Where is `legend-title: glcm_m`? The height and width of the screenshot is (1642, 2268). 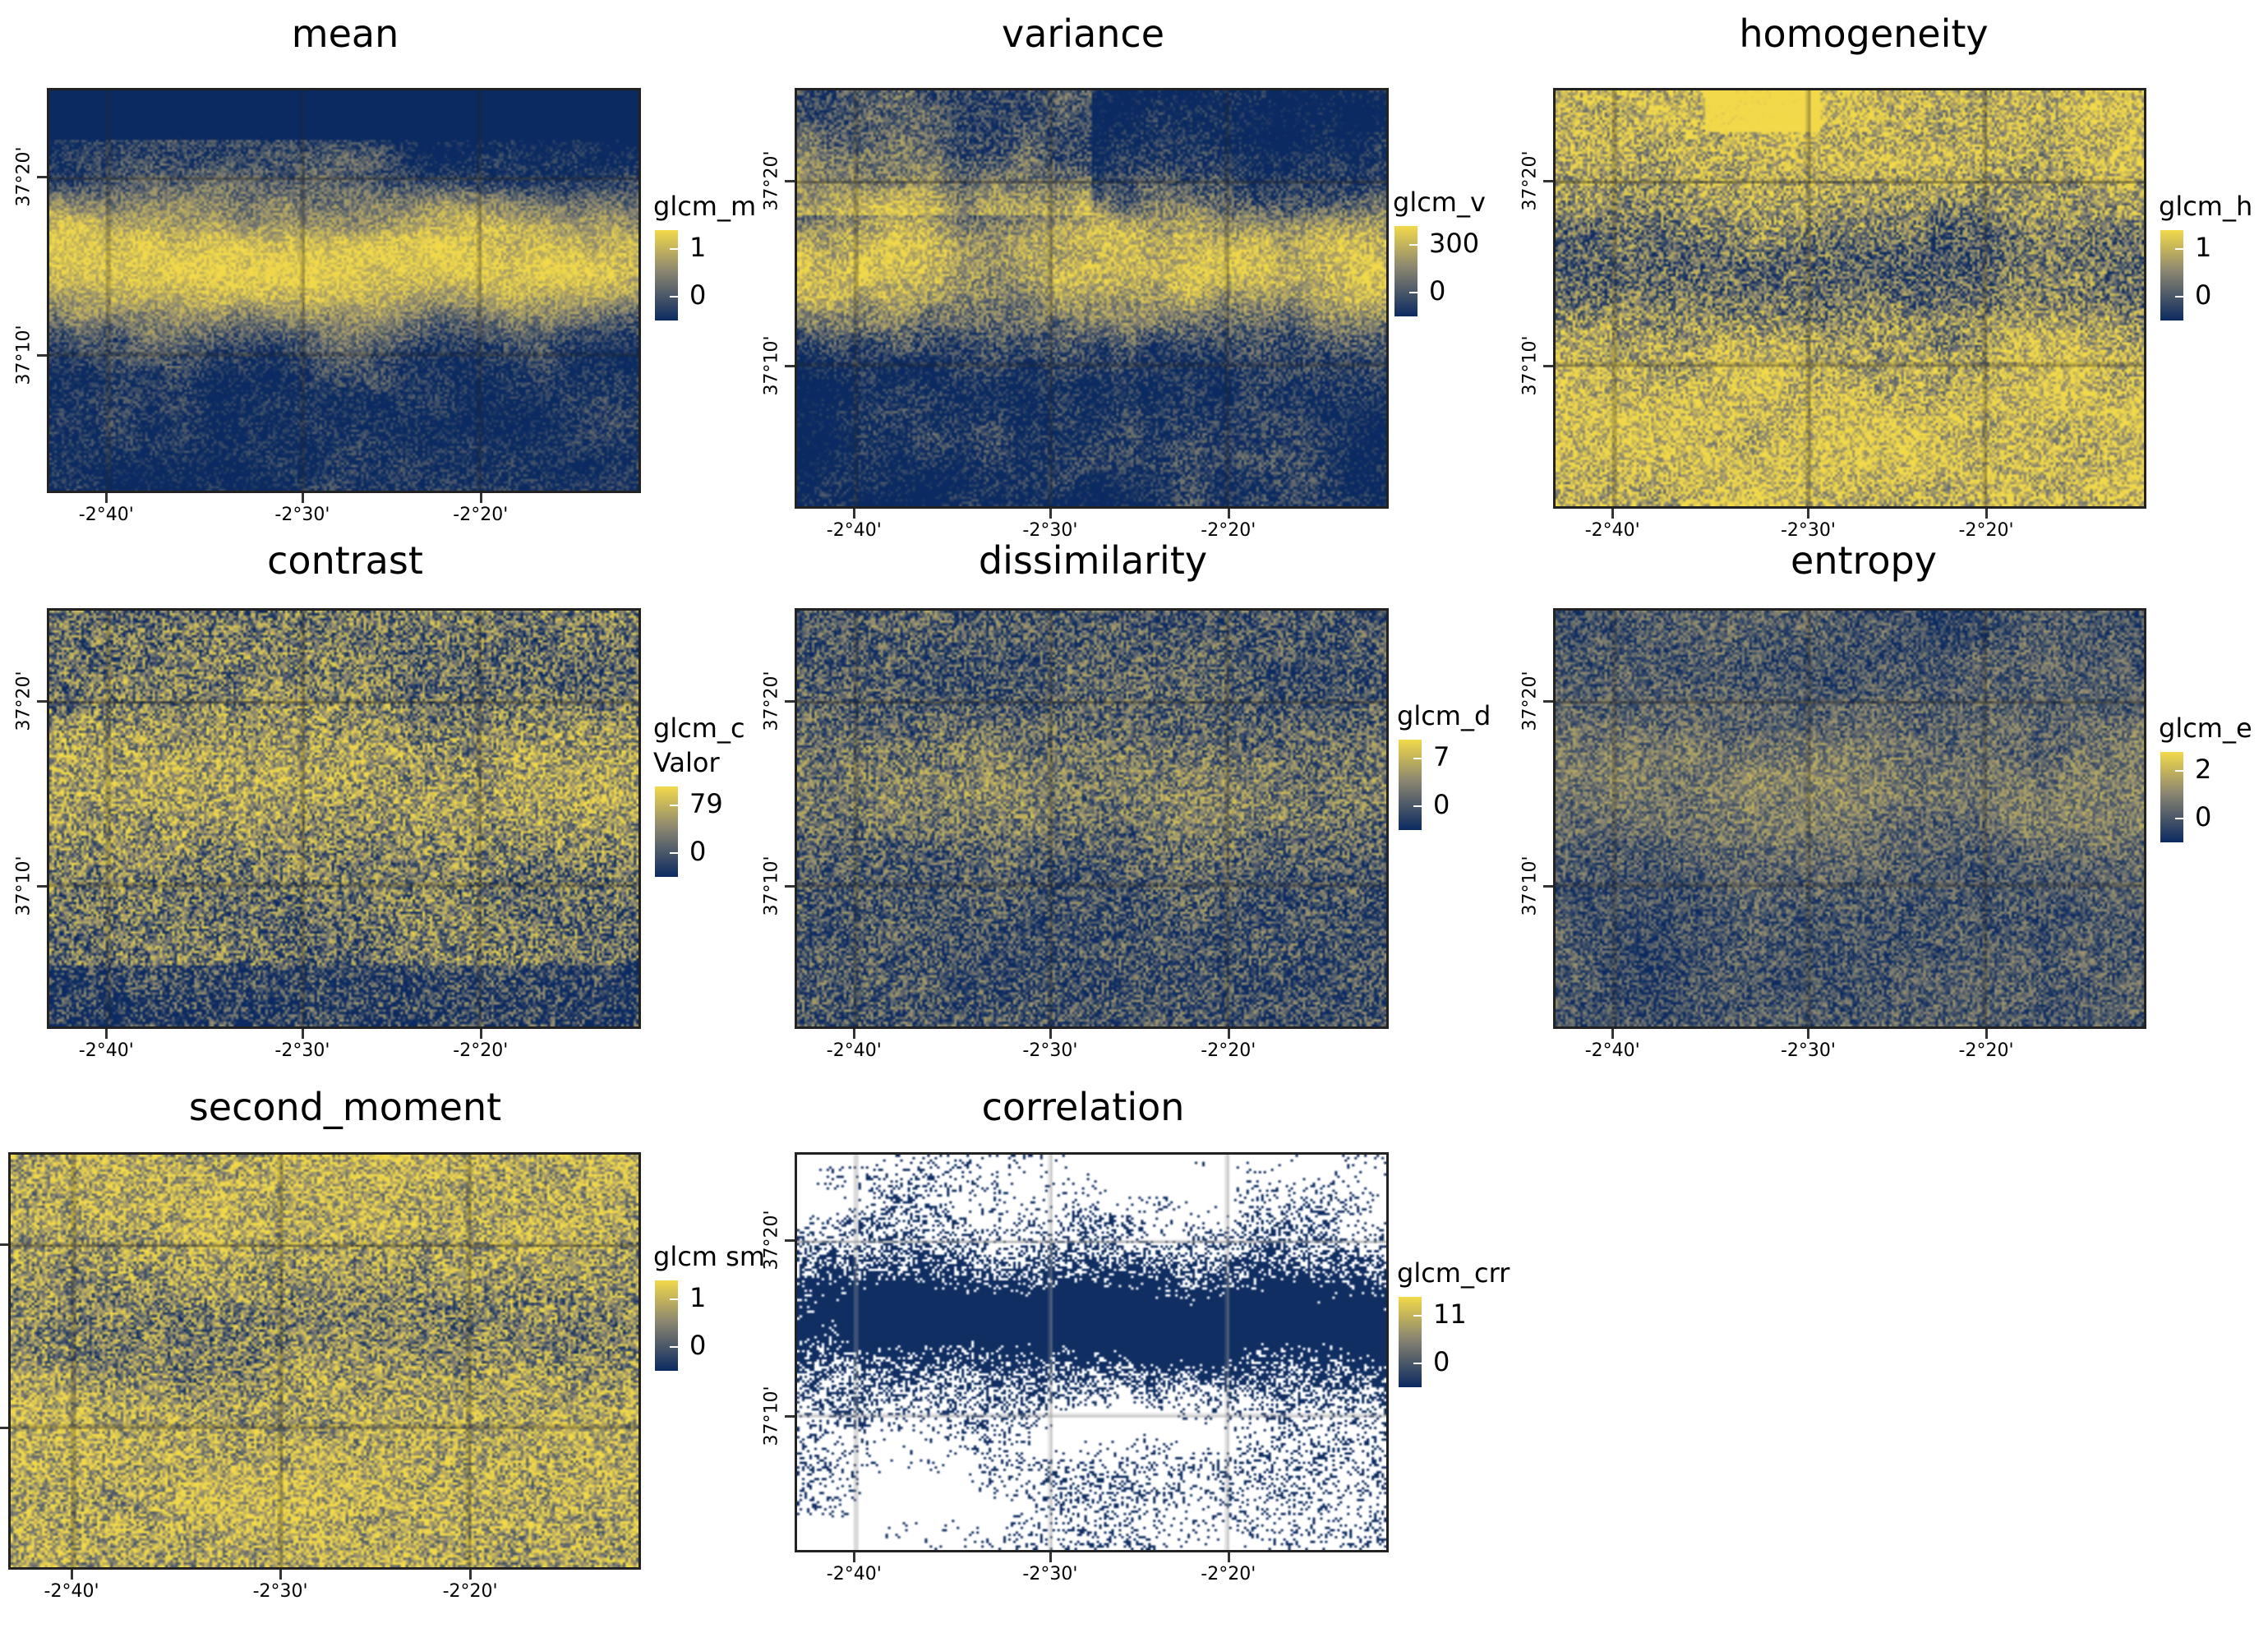
legend-title: glcm_m is located at coordinates (705, 206).